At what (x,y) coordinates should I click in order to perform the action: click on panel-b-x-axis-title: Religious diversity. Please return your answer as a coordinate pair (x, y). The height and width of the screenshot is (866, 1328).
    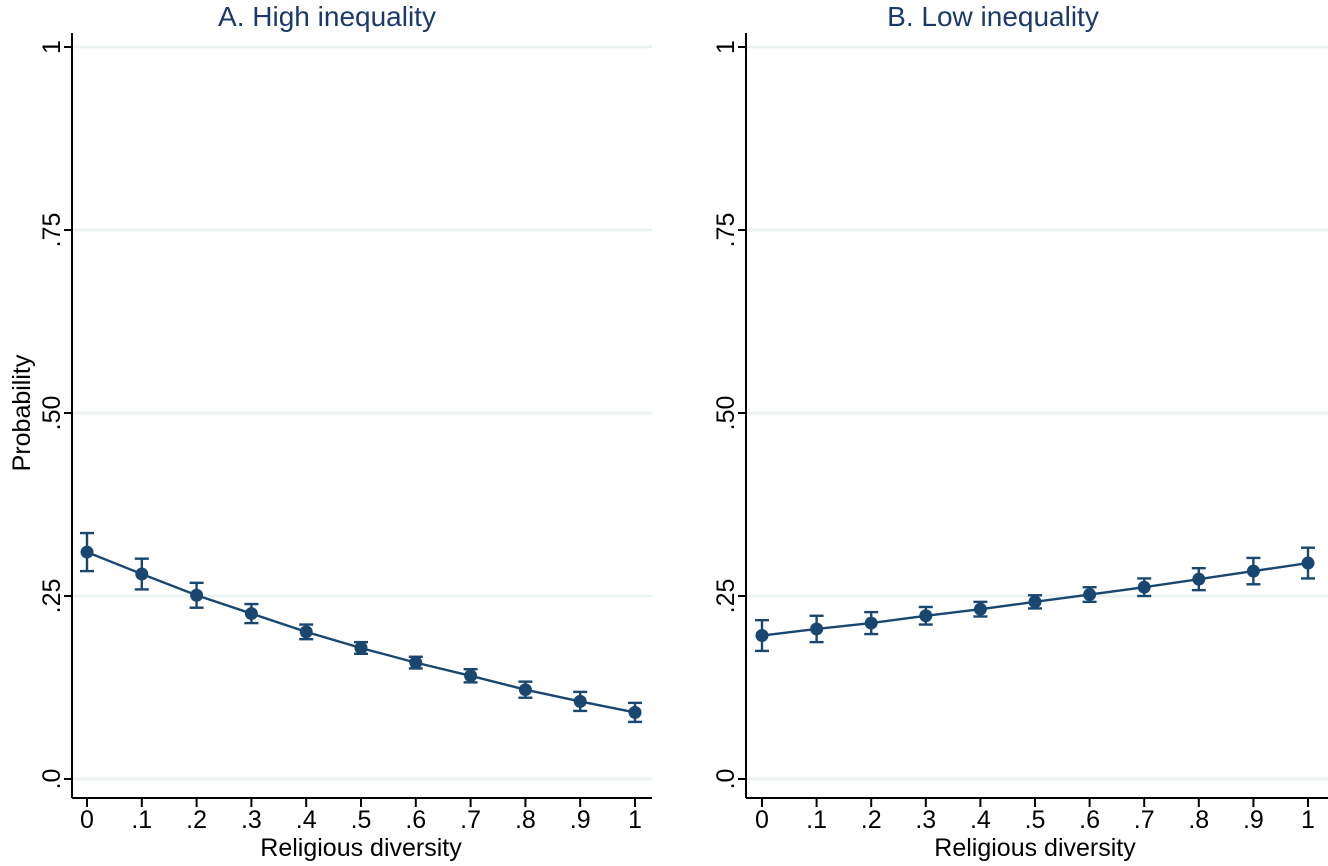
    Looking at the image, I should click on (1035, 848).